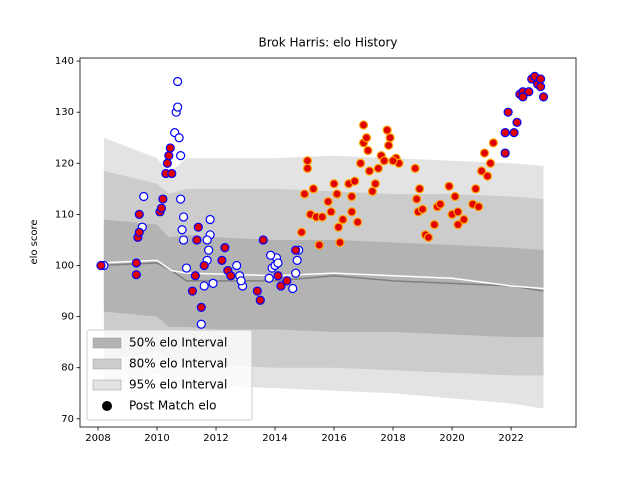 The height and width of the screenshot is (480, 640). I want to click on x-tick-label: 2020, so click(451, 438).